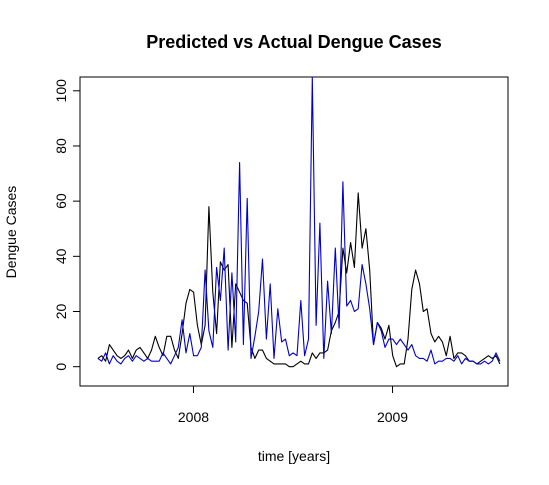 The height and width of the screenshot is (485, 549). What do you see at coordinates (11, 232) in the screenshot?
I see `y-axis-label: Dengue Cases` at bounding box center [11, 232].